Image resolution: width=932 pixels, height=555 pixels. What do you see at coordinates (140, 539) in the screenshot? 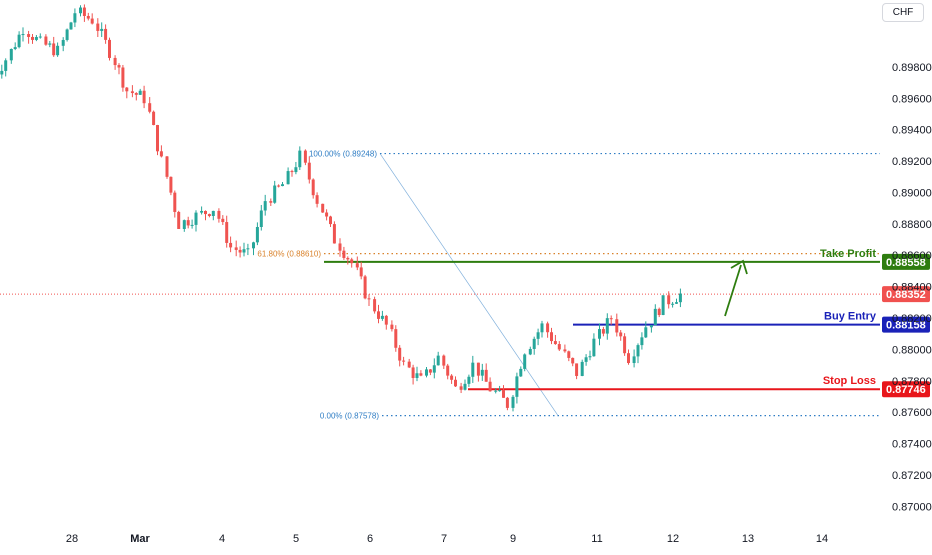
I see `x-tick-label: Mar` at bounding box center [140, 539].